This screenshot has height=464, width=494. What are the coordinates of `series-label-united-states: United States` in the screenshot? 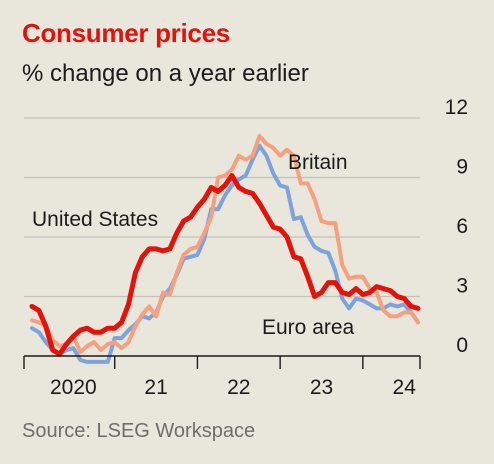 It's located at (95, 219).